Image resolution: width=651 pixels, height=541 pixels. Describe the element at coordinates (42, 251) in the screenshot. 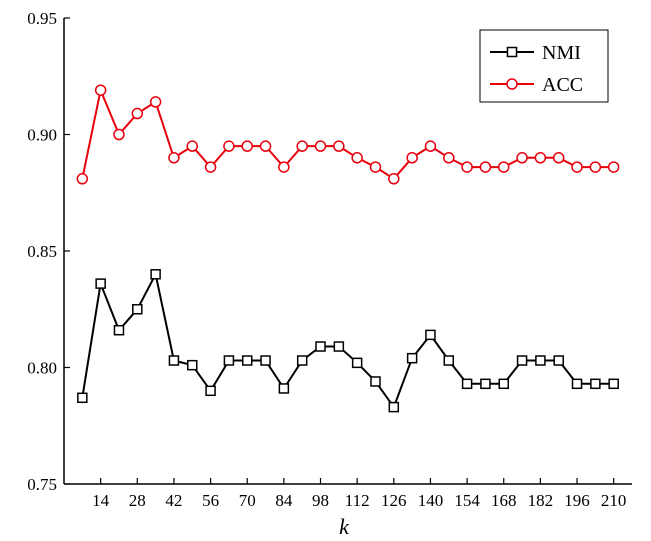

I see `y-tick-label: 0.85` at that location.